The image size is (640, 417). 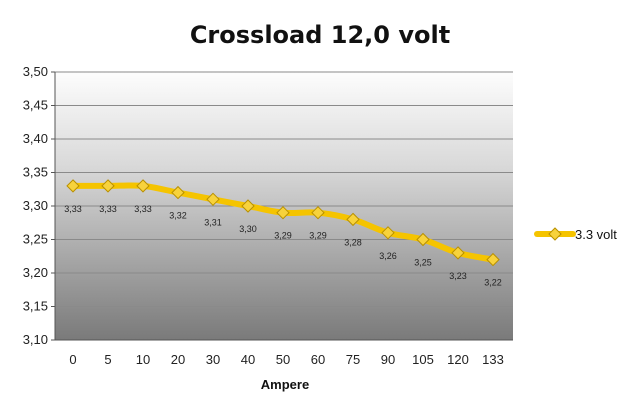 I want to click on y-tick-label: 3,10, so click(x=35, y=339).